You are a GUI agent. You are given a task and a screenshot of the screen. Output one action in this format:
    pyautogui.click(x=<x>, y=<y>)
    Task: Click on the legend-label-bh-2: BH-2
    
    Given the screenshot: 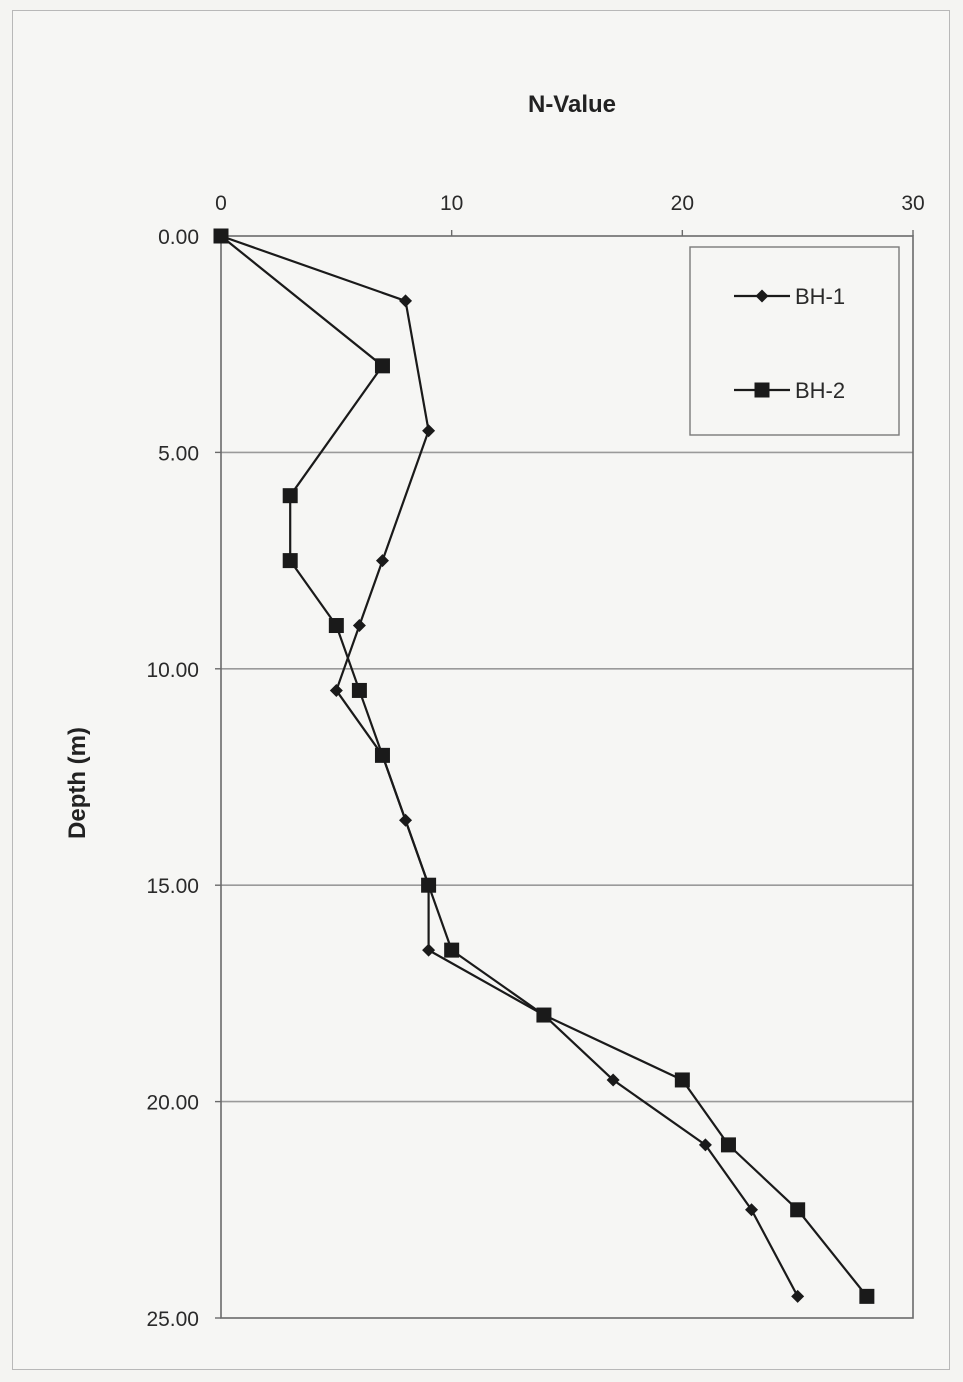 What is the action you would take?
    pyautogui.click(x=820, y=390)
    